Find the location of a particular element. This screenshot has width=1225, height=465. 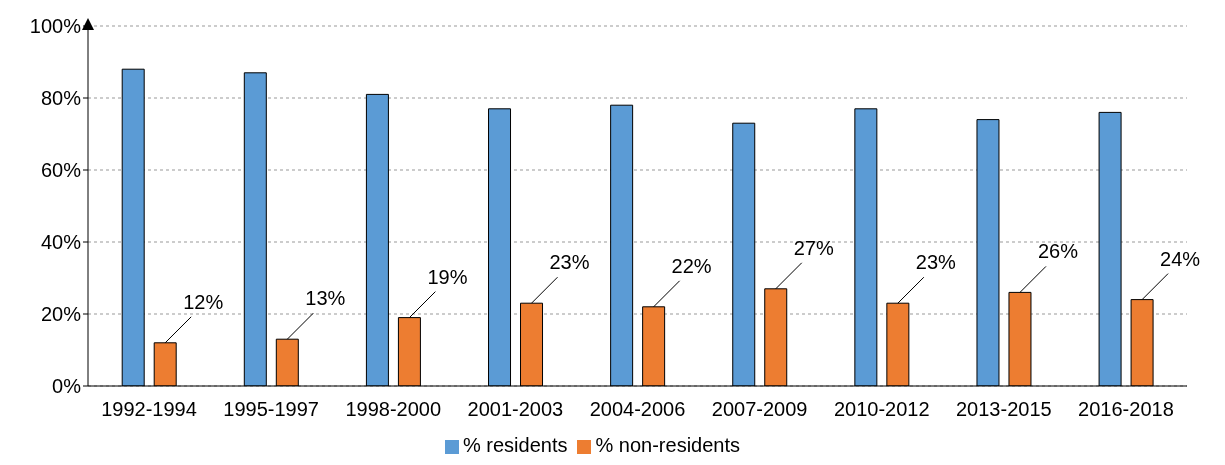

data-label: 26% is located at coordinates (1058, 251).